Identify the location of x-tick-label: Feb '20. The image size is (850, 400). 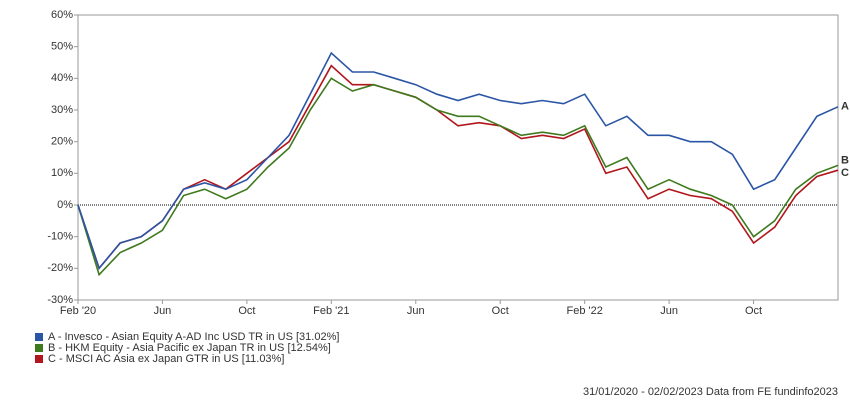
(78, 311).